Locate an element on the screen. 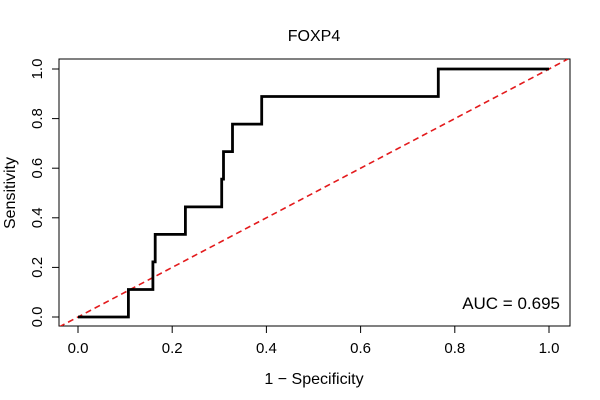  y-tick-label: 0.4 is located at coordinates (37, 217).